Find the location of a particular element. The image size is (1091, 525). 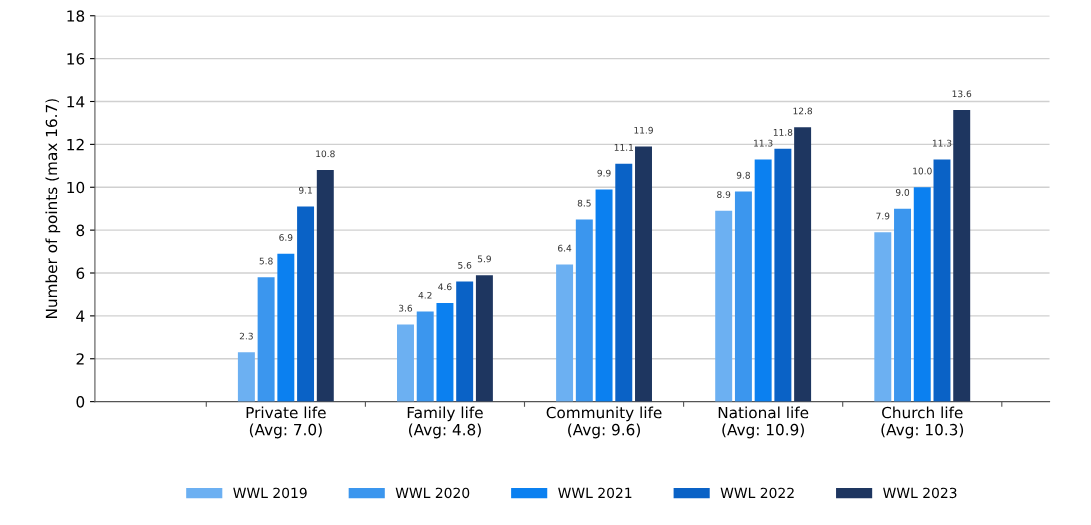

data-label: 9.9 is located at coordinates (604, 173).